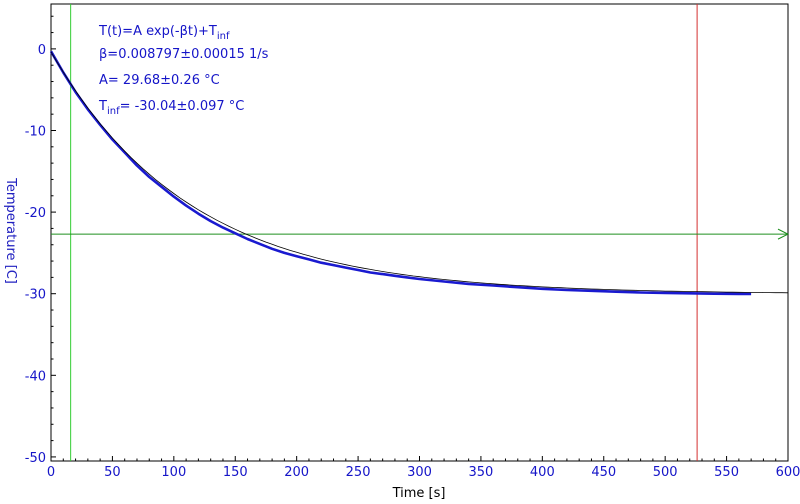  Describe the element at coordinates (235, 472) in the screenshot. I see `x-tick-label: 150` at that location.